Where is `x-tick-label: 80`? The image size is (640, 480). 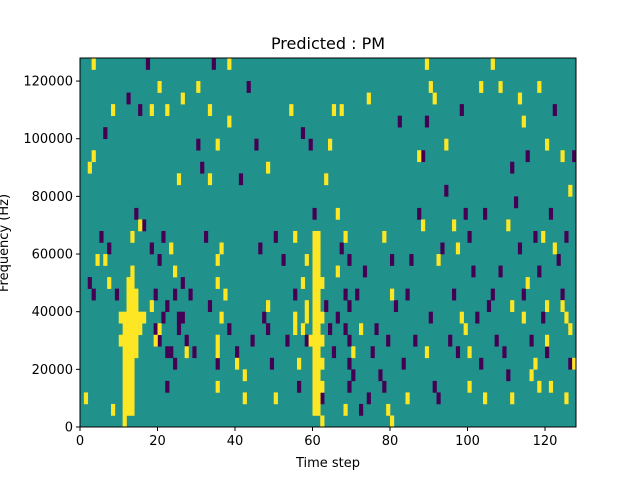 x-tick-label: 80 is located at coordinates (390, 441).